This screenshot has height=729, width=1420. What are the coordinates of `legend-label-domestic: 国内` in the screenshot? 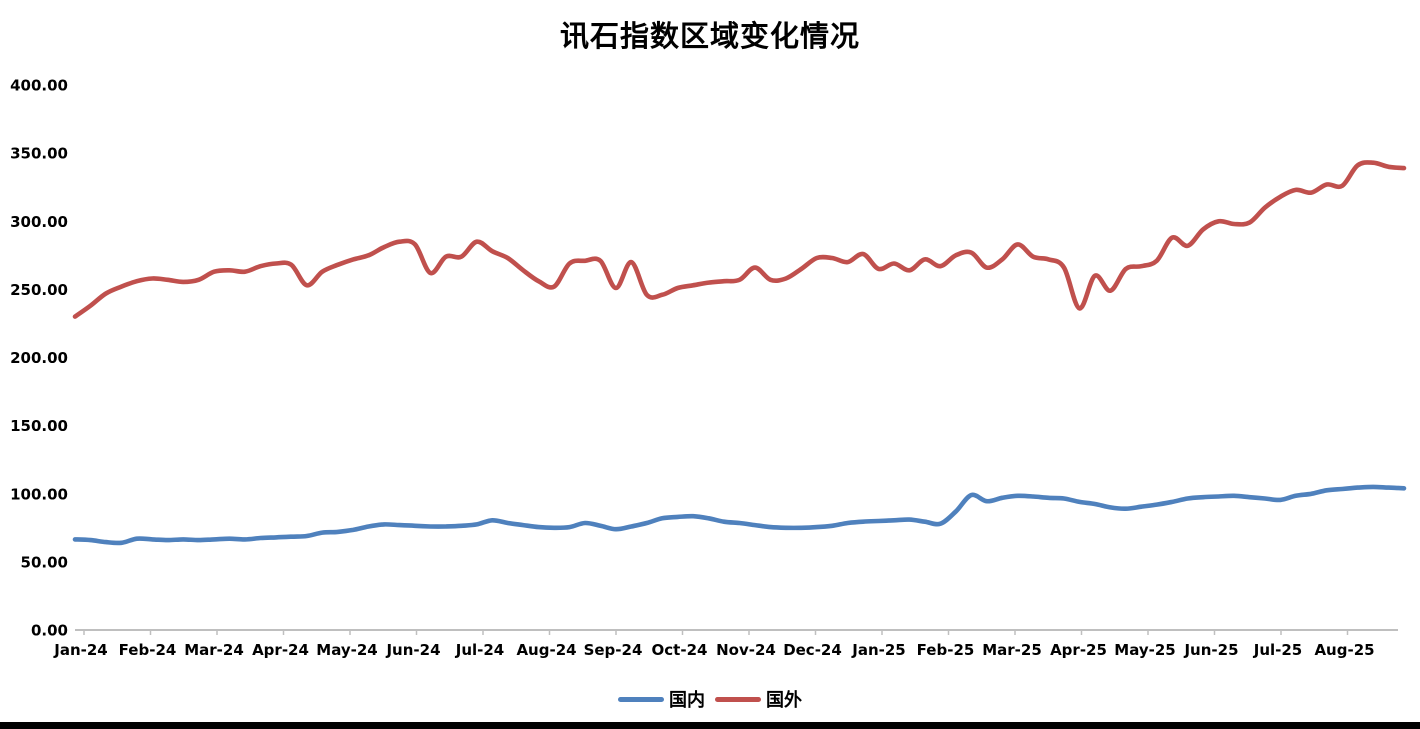 It's located at (687, 700).